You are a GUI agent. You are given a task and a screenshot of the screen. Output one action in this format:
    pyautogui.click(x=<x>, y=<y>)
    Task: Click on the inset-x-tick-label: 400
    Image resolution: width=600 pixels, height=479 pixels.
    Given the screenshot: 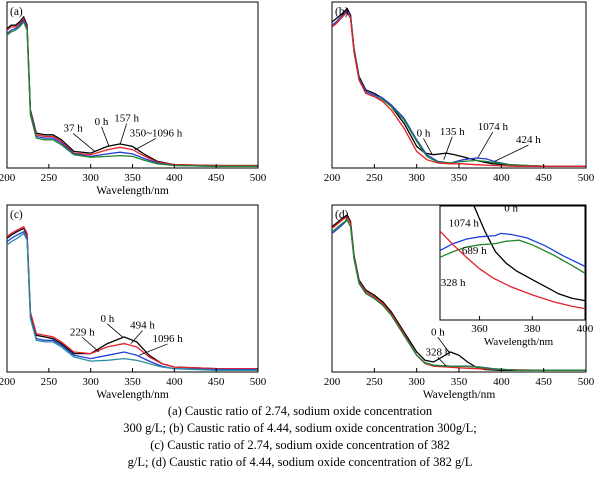 What is the action you would take?
    pyautogui.click(x=585, y=329)
    